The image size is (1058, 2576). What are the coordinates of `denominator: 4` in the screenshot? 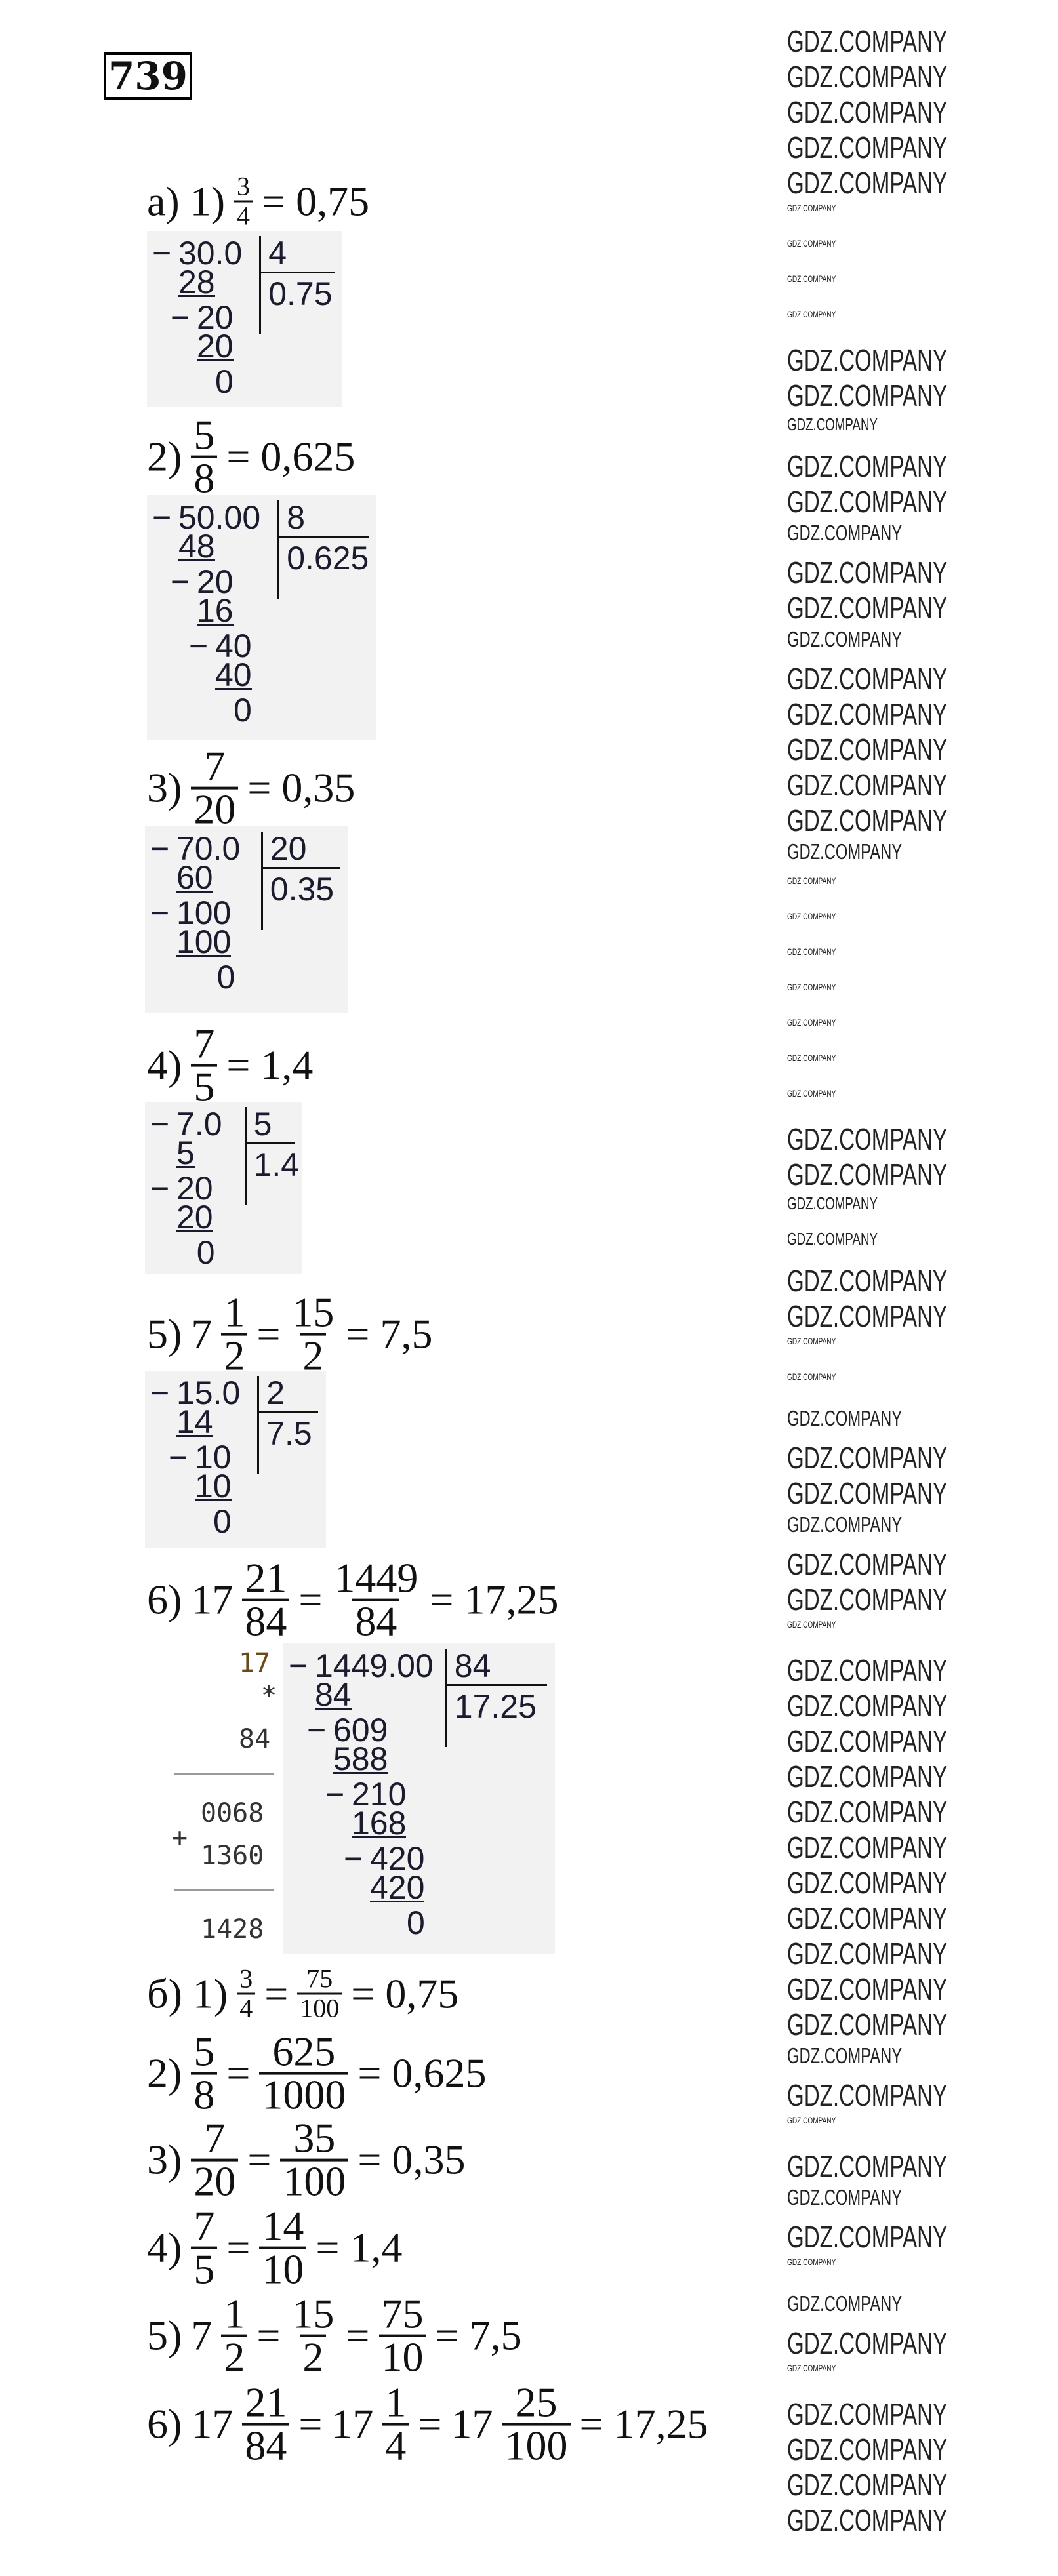 It's located at (243, 214).